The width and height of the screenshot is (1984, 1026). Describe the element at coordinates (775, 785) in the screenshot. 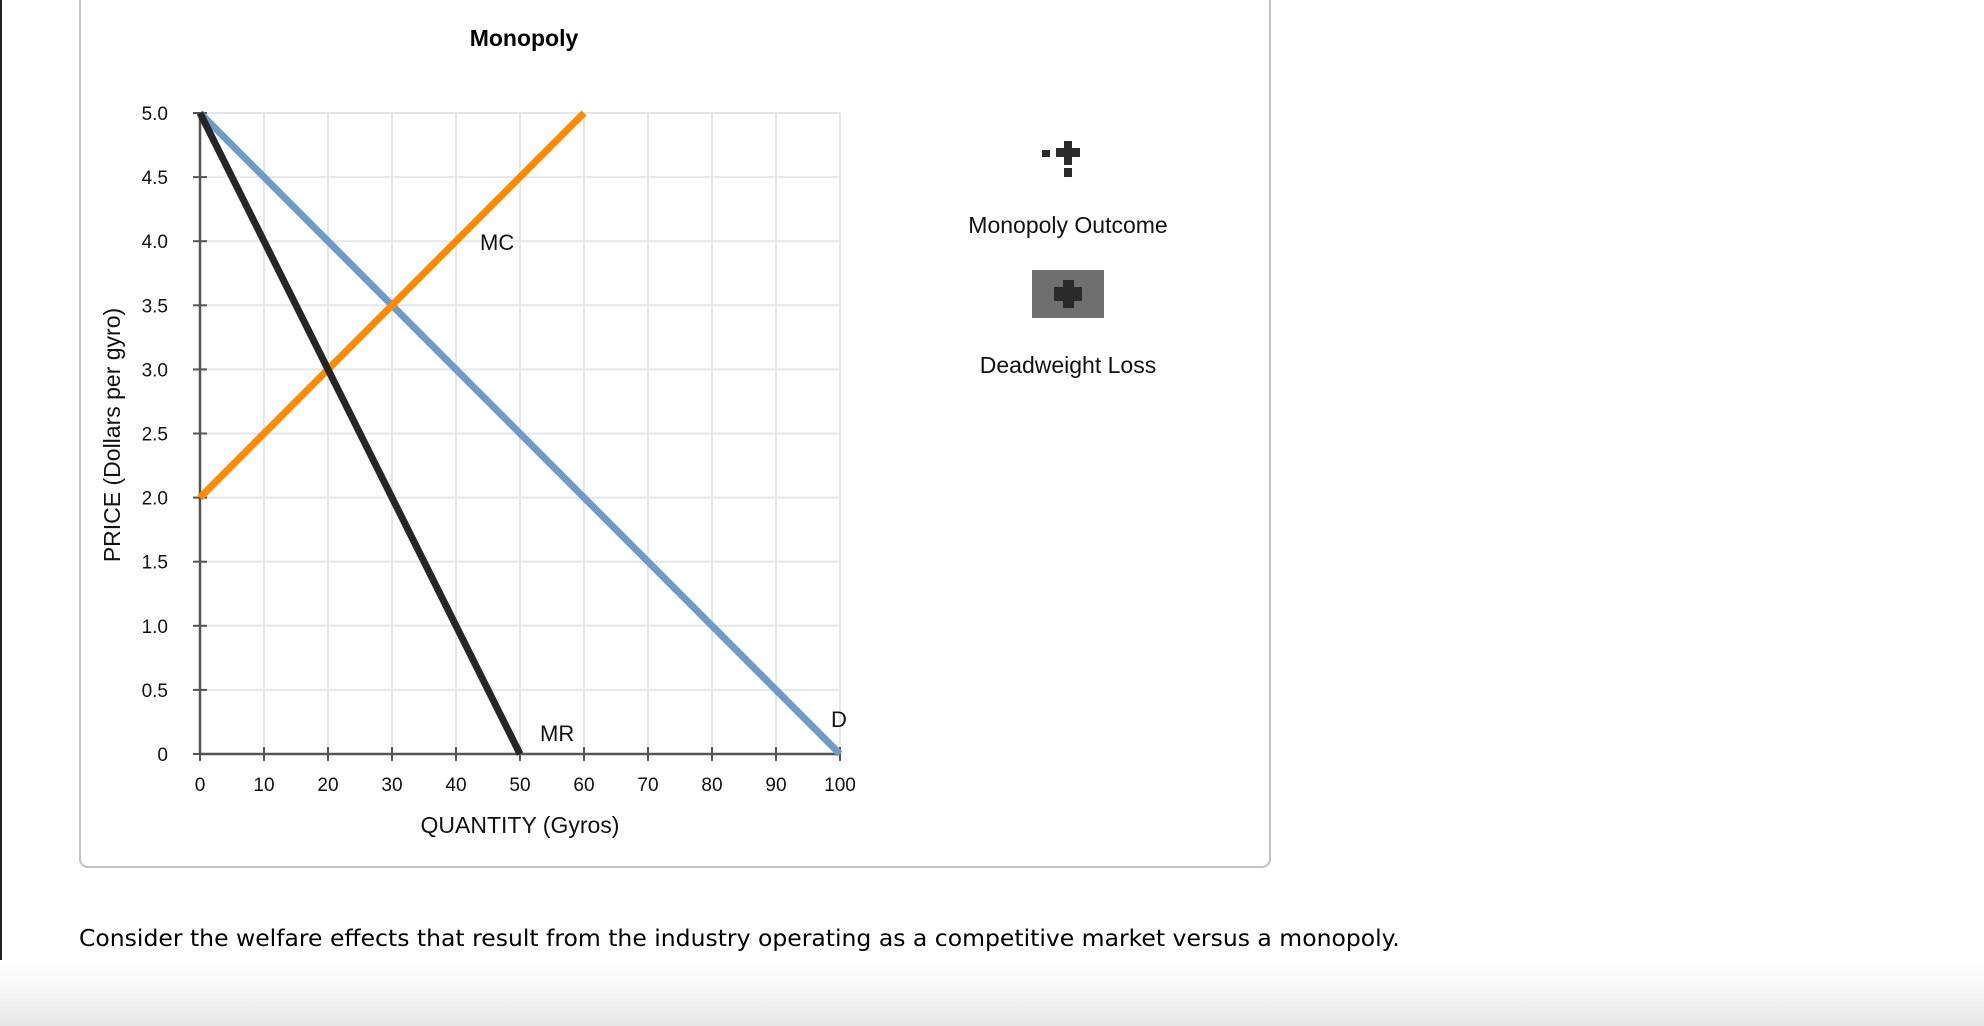

I see `x-tick-label: 90` at that location.